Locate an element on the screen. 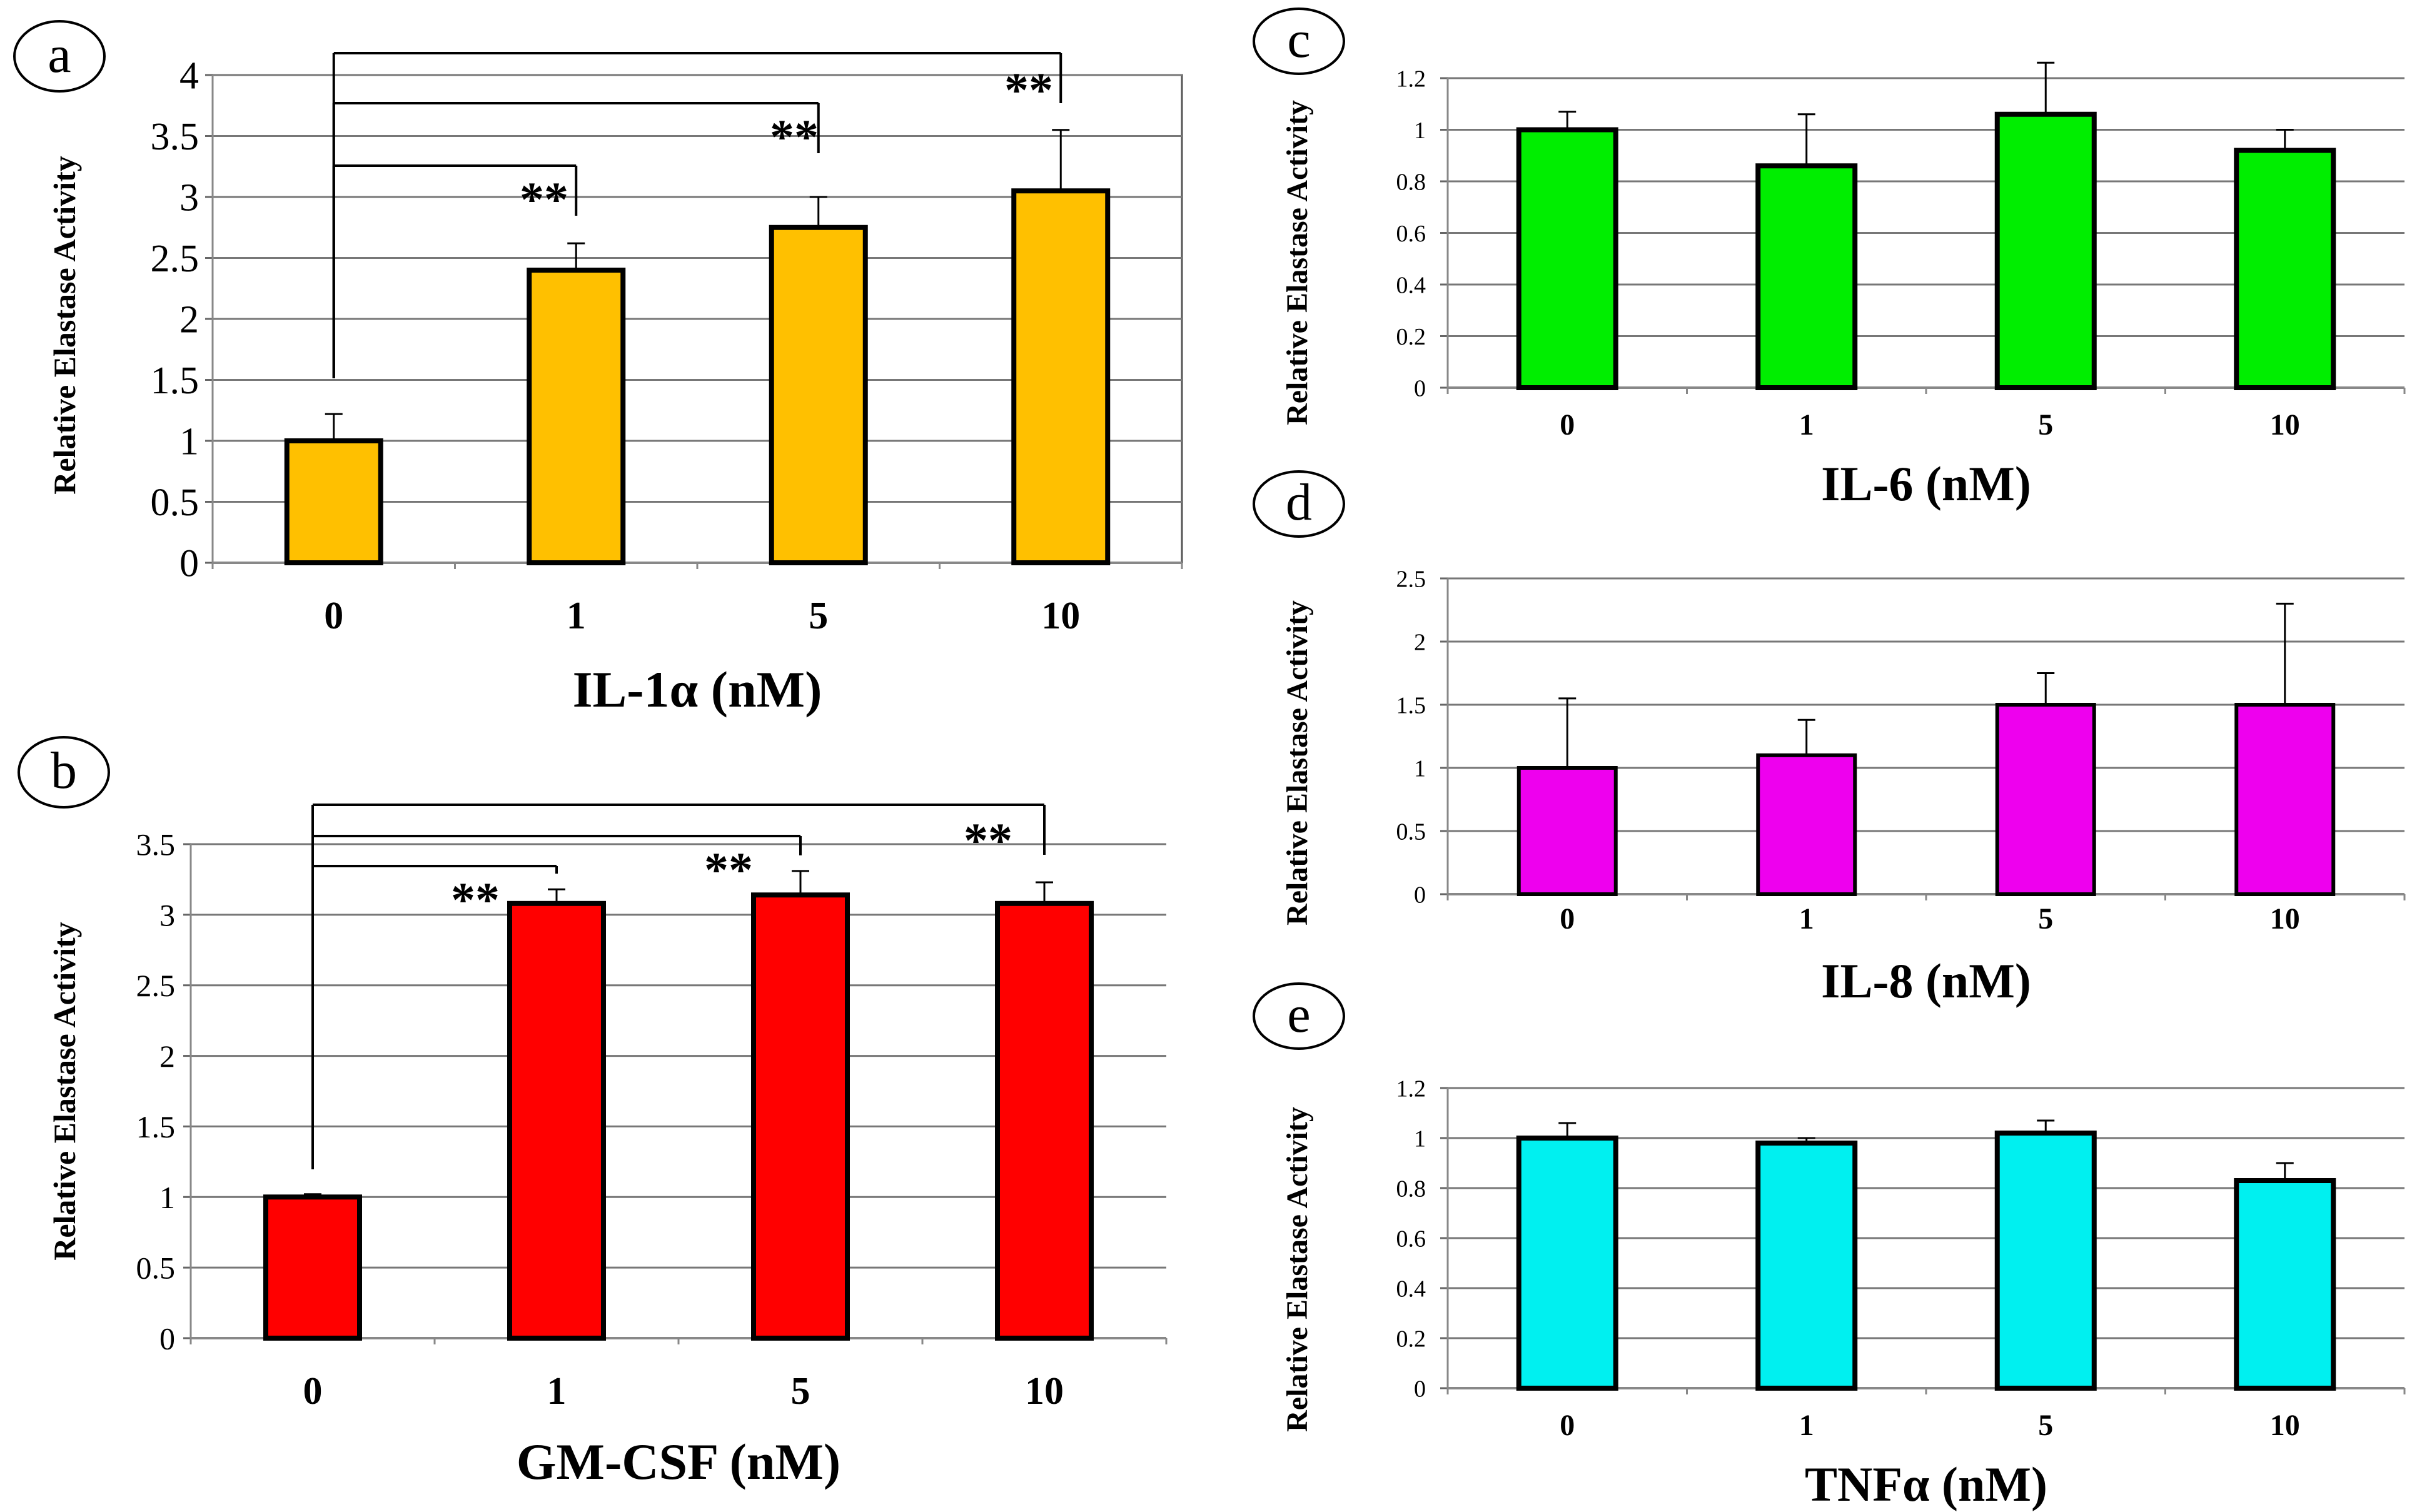 The image size is (2412, 1512). panel-label: c is located at coordinates (1298, 40).